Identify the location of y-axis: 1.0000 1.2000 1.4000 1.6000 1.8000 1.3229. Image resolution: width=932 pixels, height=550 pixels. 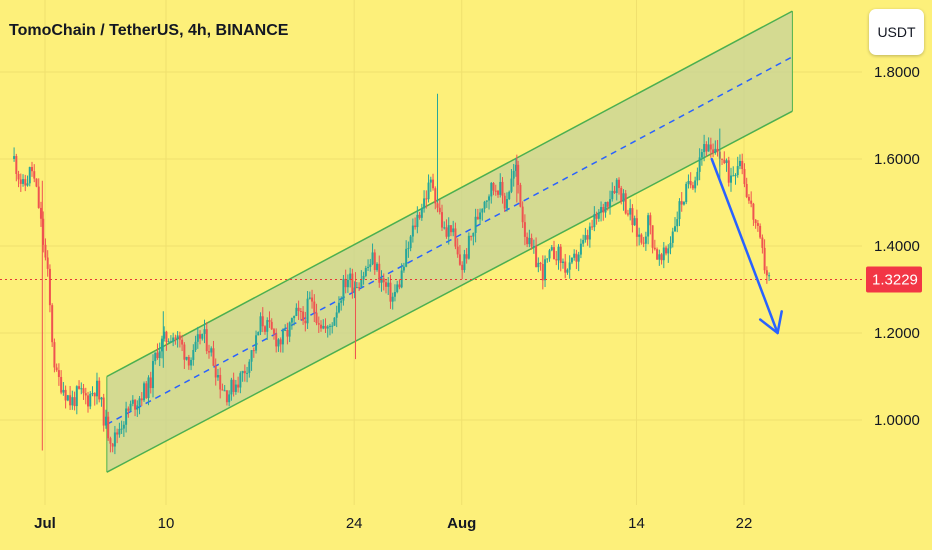
(894, 246).